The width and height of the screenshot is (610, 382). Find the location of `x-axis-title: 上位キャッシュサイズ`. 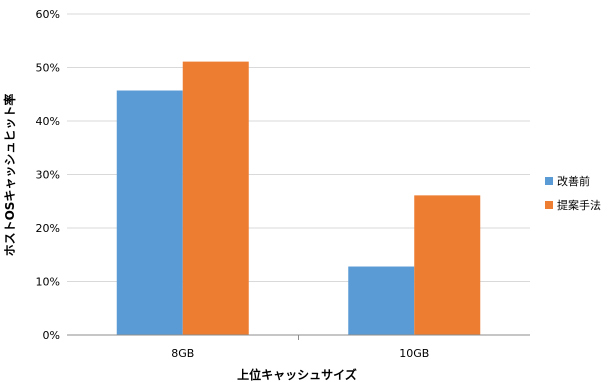

x-axis-title: 上位キャッシュサイズ is located at coordinates (297, 374).